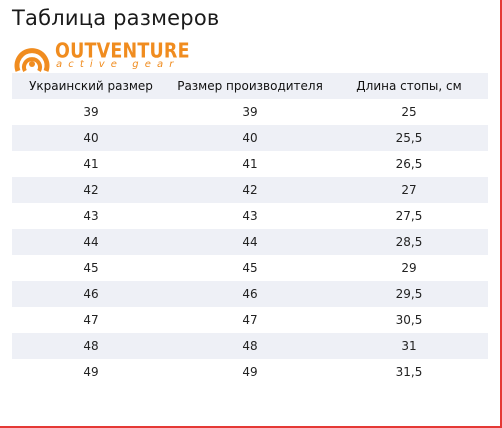 The height and width of the screenshot is (428, 502). I want to click on cell-manufacturer-size: 40, so click(250, 138).